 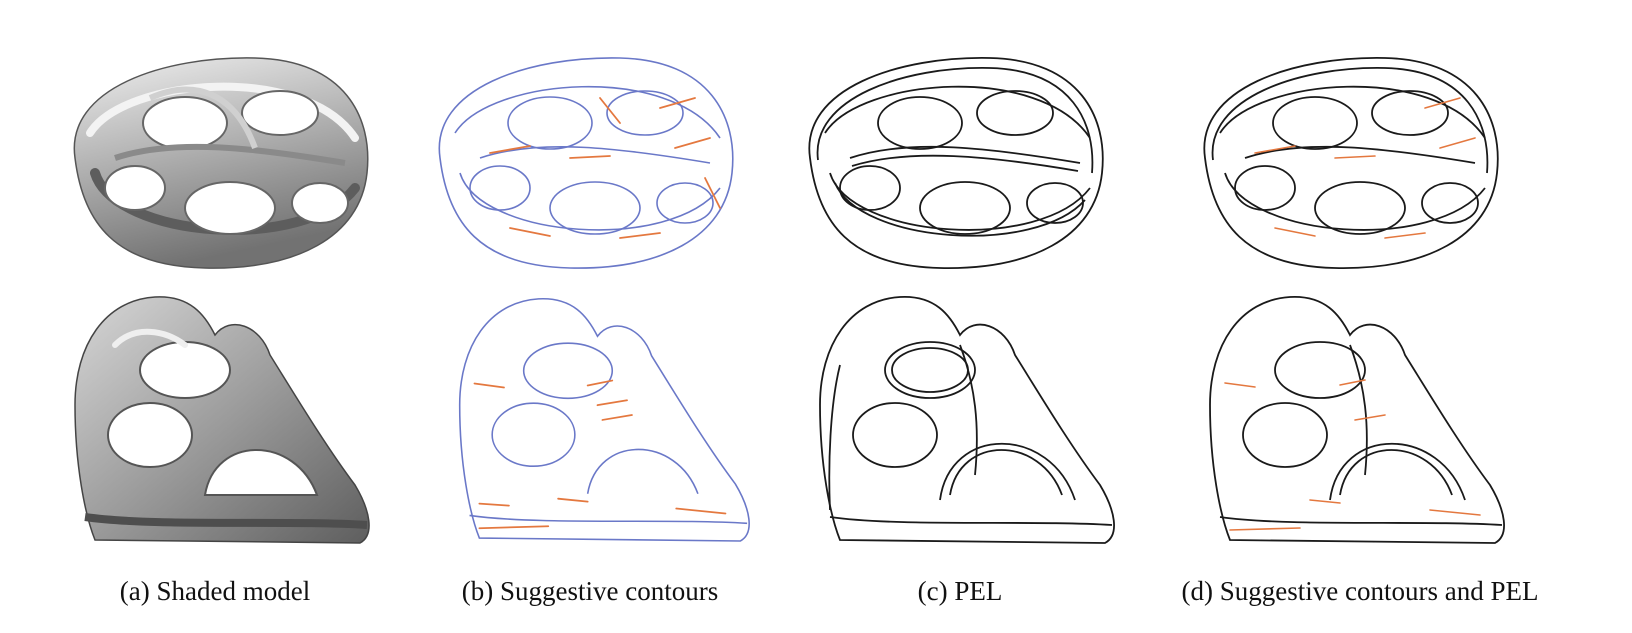 What do you see at coordinates (1357, 420) in the screenshot?
I see `combined-statue-drawing` at bounding box center [1357, 420].